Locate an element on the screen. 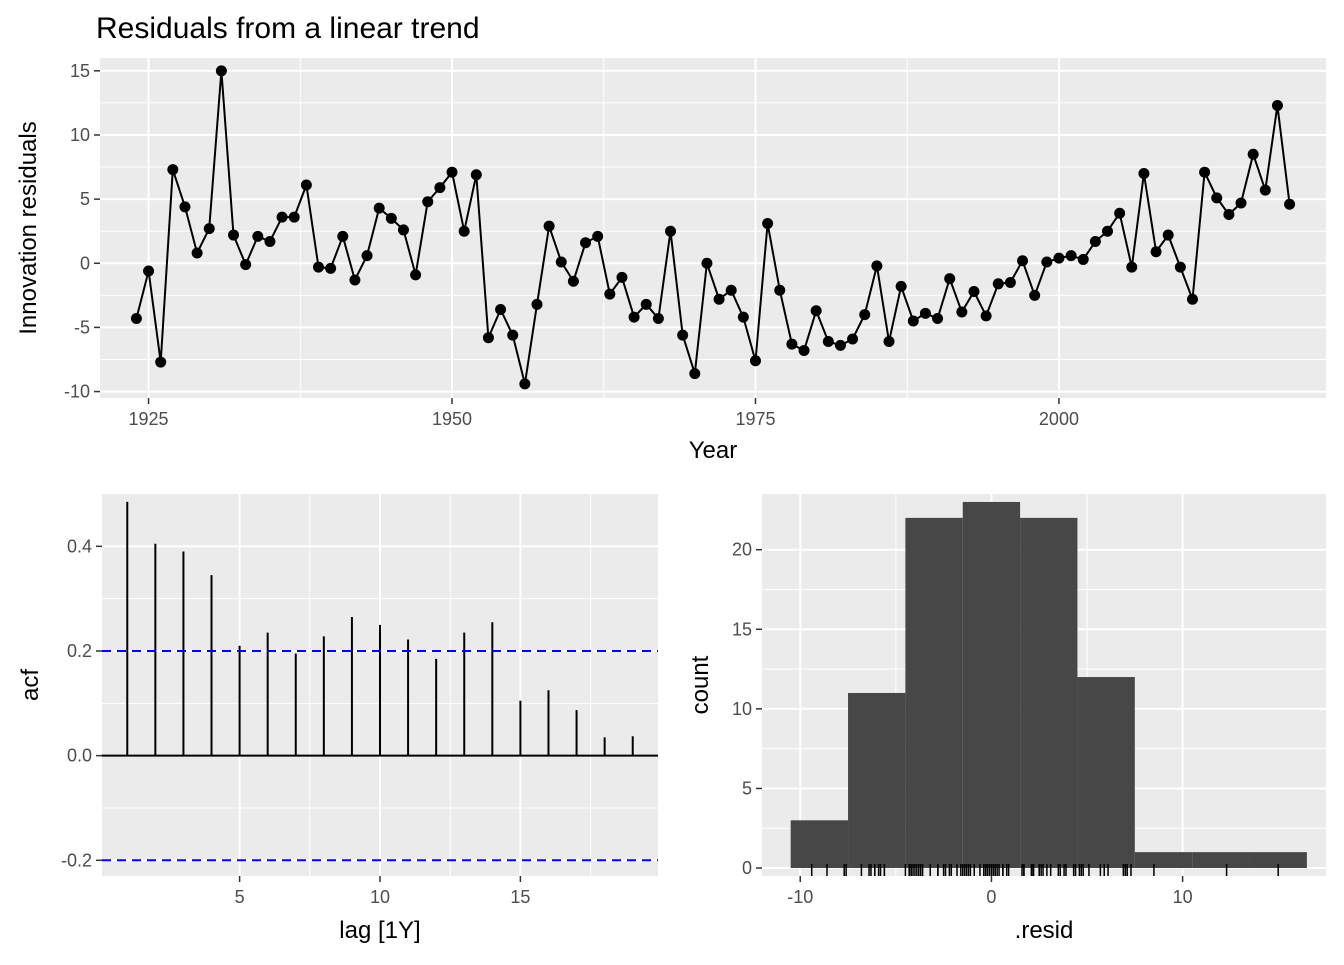 This screenshot has height=965, width=1344. histogram-y-tick-label: 5 is located at coordinates (747, 788).